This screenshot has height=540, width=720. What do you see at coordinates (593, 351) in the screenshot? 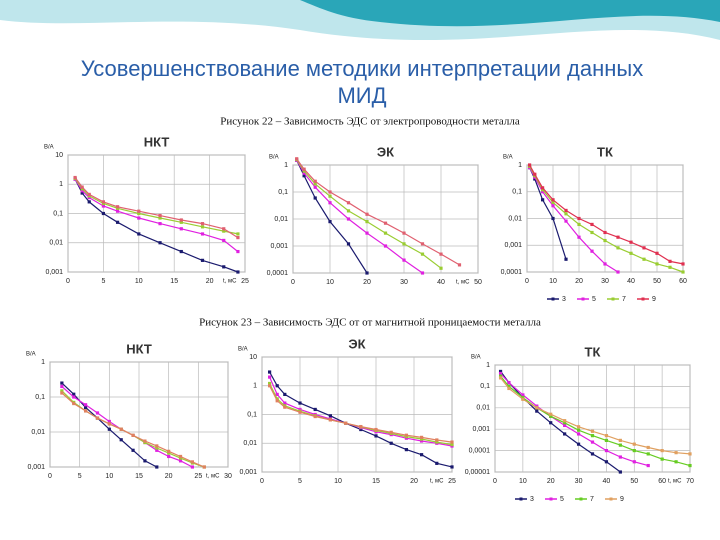
I see `chart-title: ТК` at bounding box center [593, 351].